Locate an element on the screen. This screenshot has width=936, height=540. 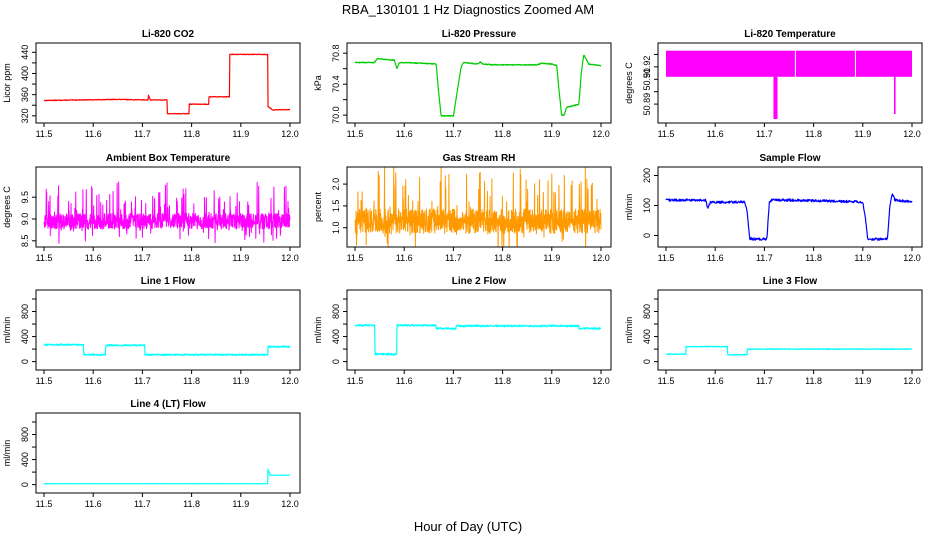
figure-title: RBA_130101 1 Hz Diagnostics Zoomed AM is located at coordinates (468, 9).